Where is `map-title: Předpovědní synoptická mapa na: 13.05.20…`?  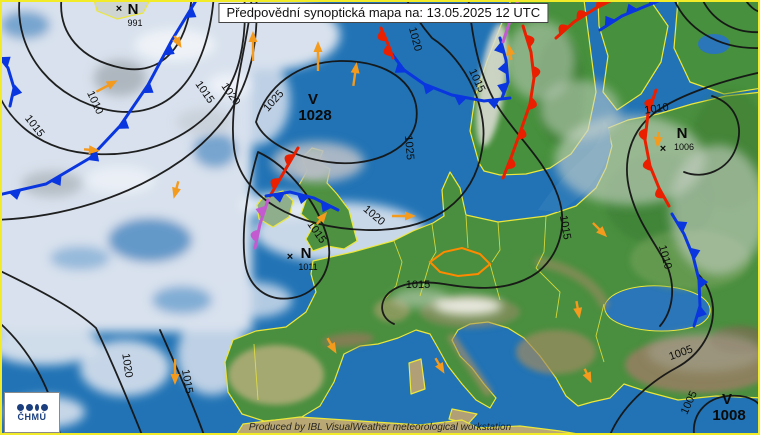 map-title: Předpovědní synoptická mapa na: 13.05.20… is located at coordinates (383, 13).